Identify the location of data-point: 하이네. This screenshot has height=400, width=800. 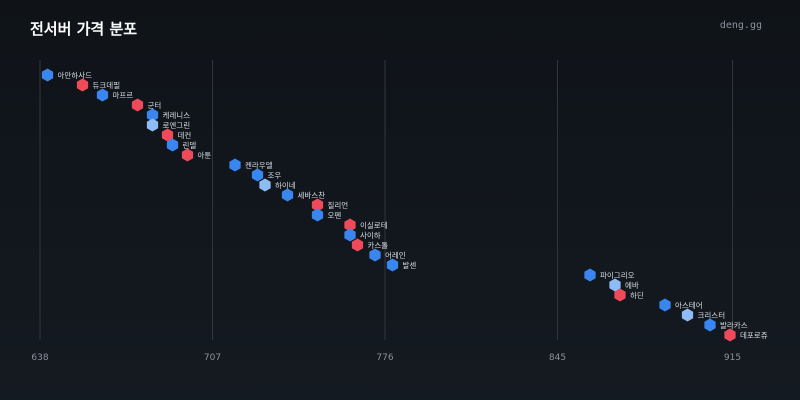
(277, 185).